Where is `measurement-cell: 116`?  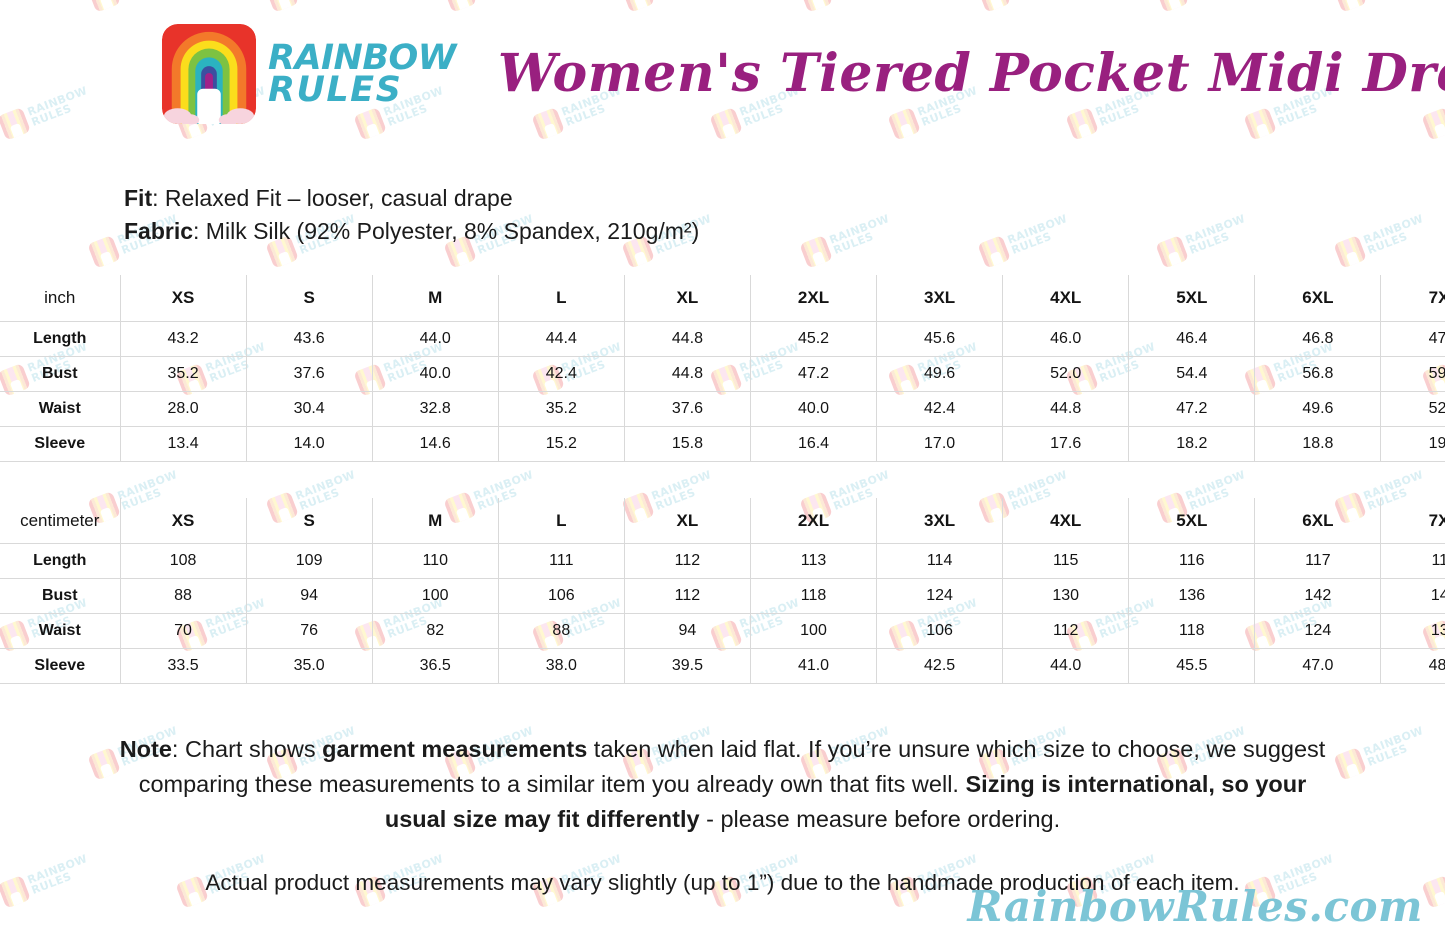
measurement-cell: 116 is located at coordinates (1191, 561).